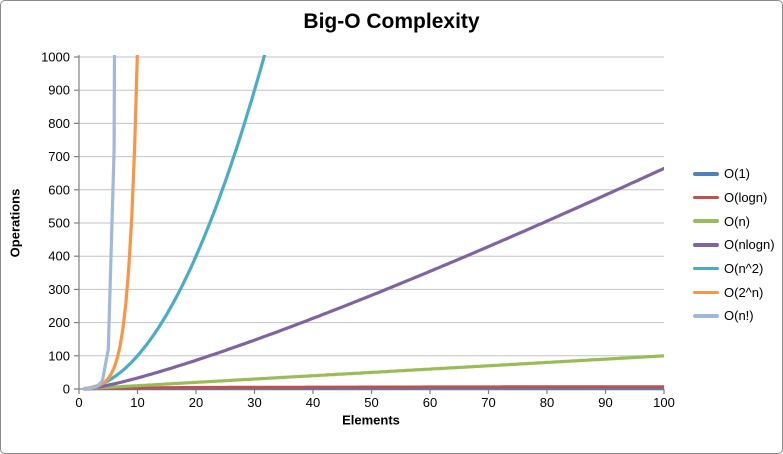  Describe the element at coordinates (373, 388) in the screenshot. I see `series-line-o-logn` at that location.